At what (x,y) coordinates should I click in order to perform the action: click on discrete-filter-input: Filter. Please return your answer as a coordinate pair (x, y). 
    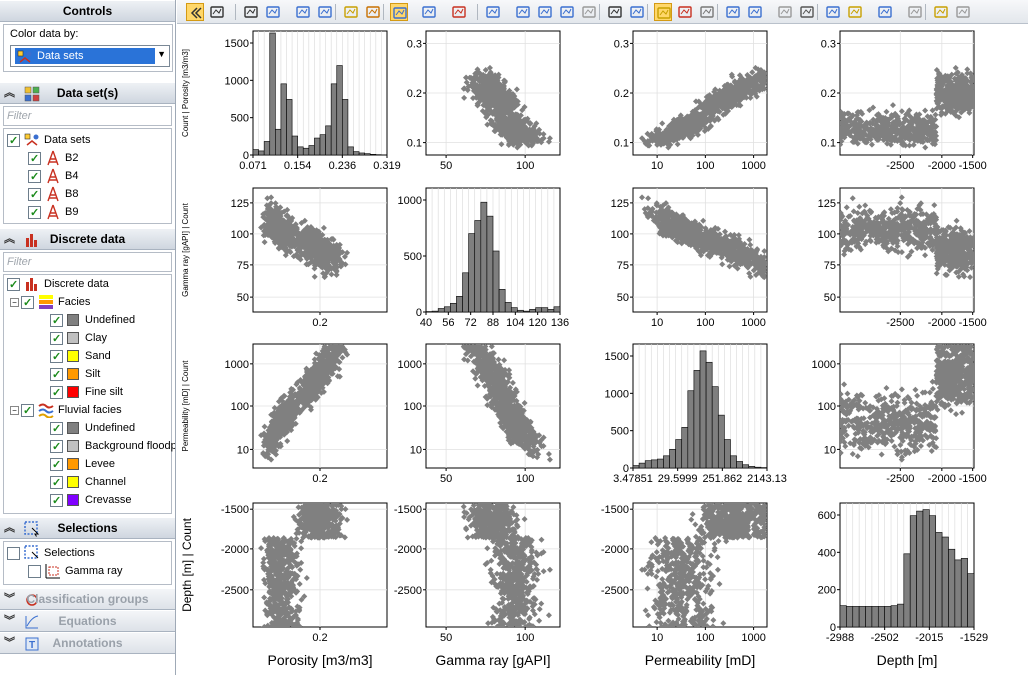
    Looking at the image, I should click on (87, 262).